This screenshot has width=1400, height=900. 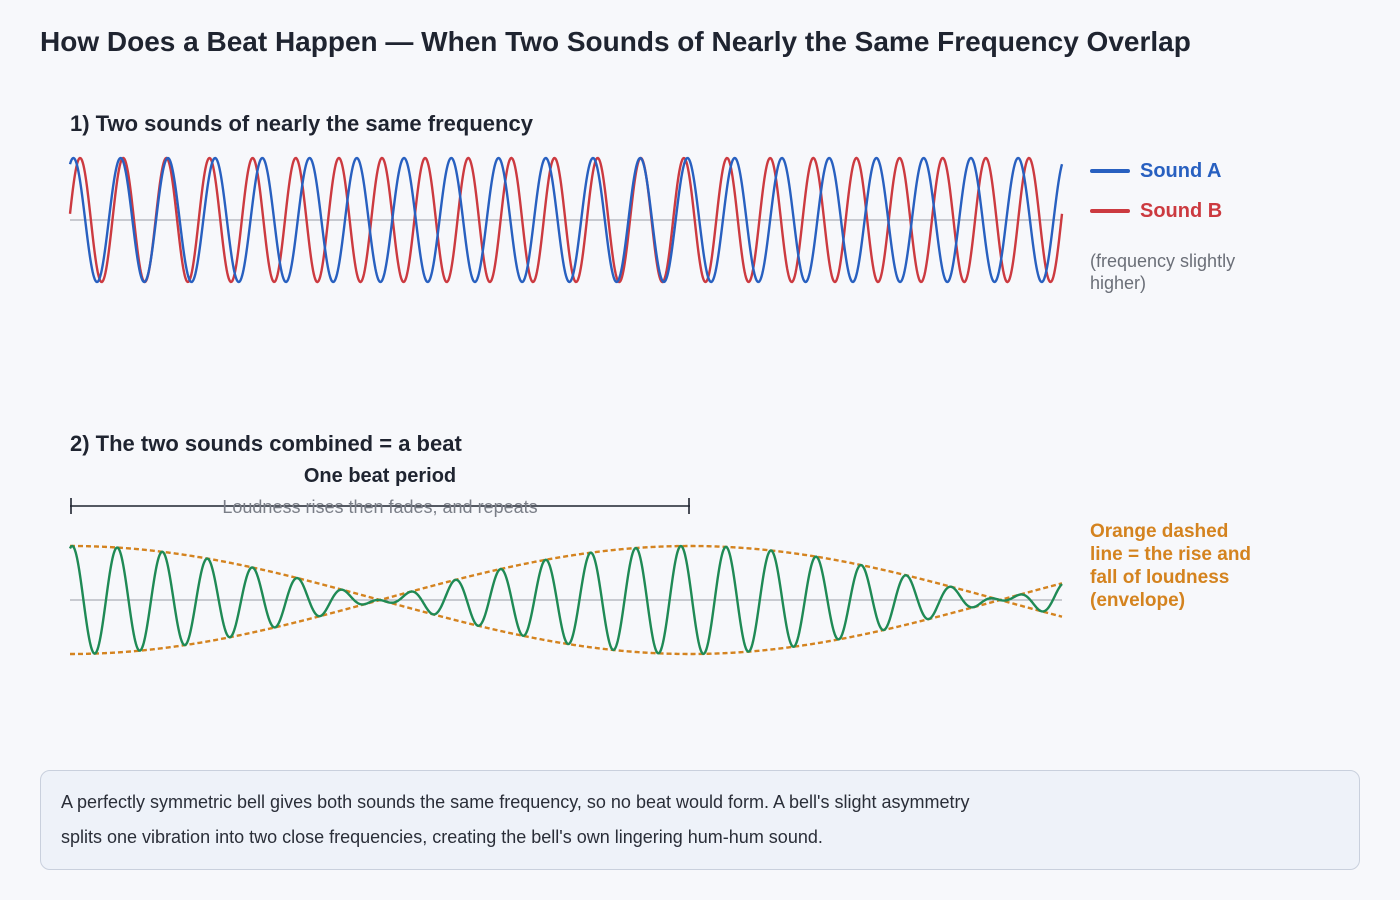 I want to click on legend-item-sound-b: Sound B, so click(x=1240, y=211).